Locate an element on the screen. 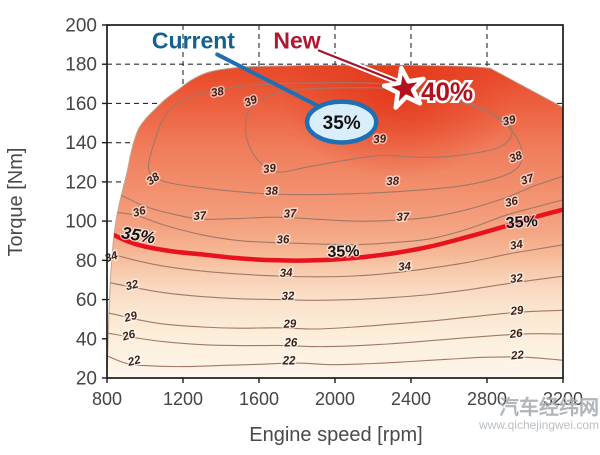  y-tick-label-80: 80 is located at coordinates (86, 261).